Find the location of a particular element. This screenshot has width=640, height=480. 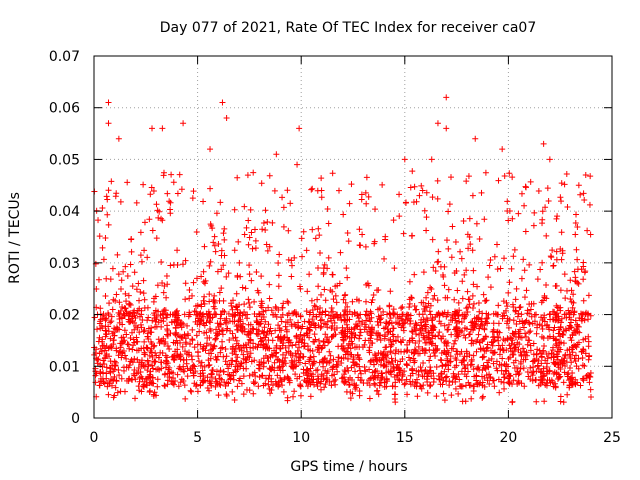

y-tick-label: 0.03 is located at coordinates (64, 264).